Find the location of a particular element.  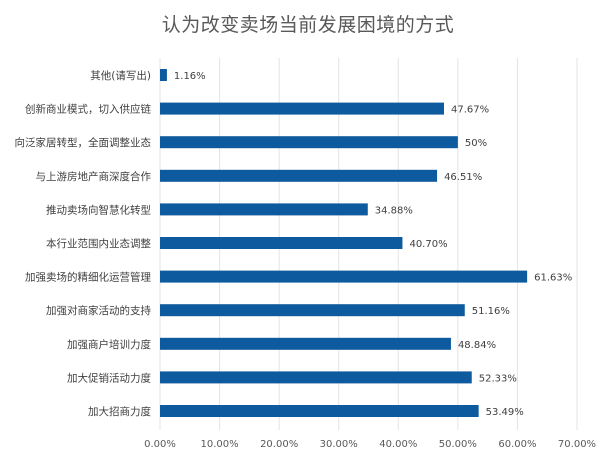

category-label: 加强对商家活动的支持 is located at coordinates (98, 310).